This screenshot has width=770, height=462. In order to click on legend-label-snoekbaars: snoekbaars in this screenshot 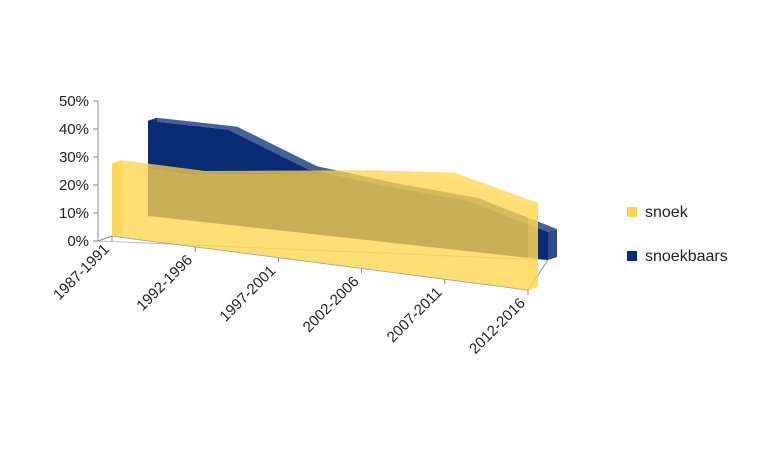, I will do `click(686, 256)`.